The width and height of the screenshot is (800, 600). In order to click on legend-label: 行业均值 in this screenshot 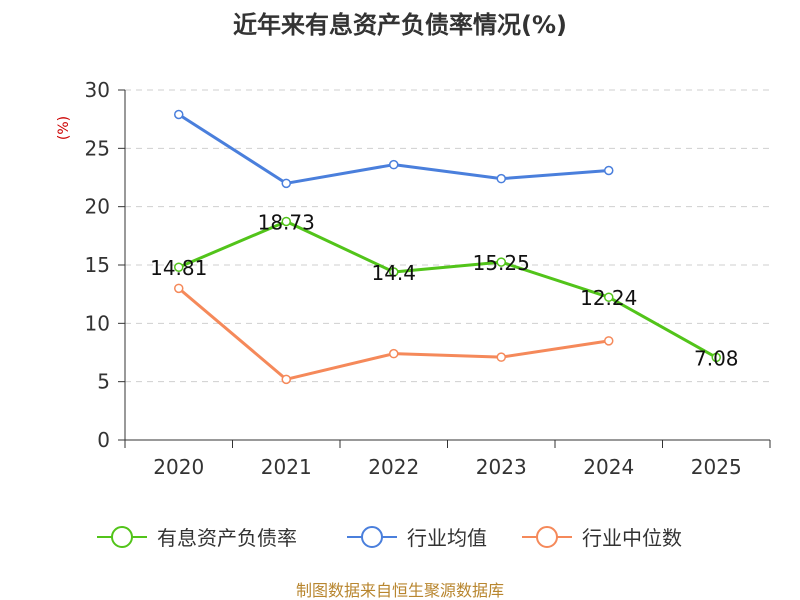, I will do `click(447, 538)`.